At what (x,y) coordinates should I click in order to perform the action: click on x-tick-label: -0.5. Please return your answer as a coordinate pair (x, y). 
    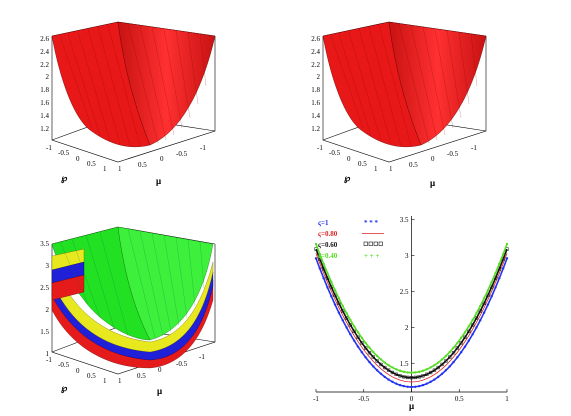
    Looking at the image, I should click on (335, 153).